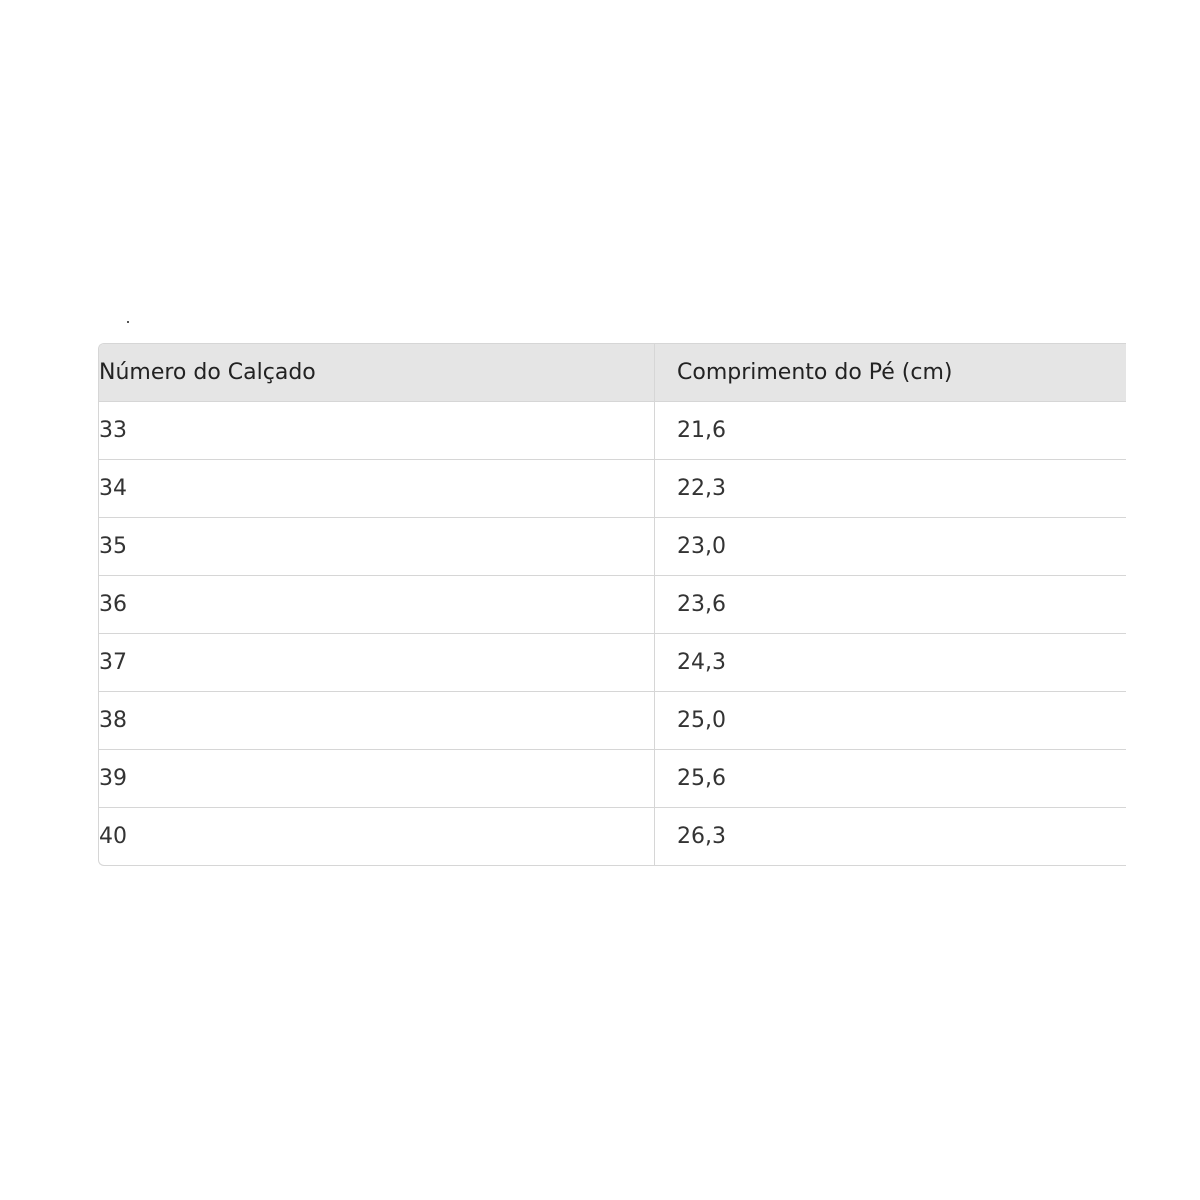 The height and width of the screenshot is (1200, 1200). I want to click on cell-shoe-size: 38, so click(377, 720).